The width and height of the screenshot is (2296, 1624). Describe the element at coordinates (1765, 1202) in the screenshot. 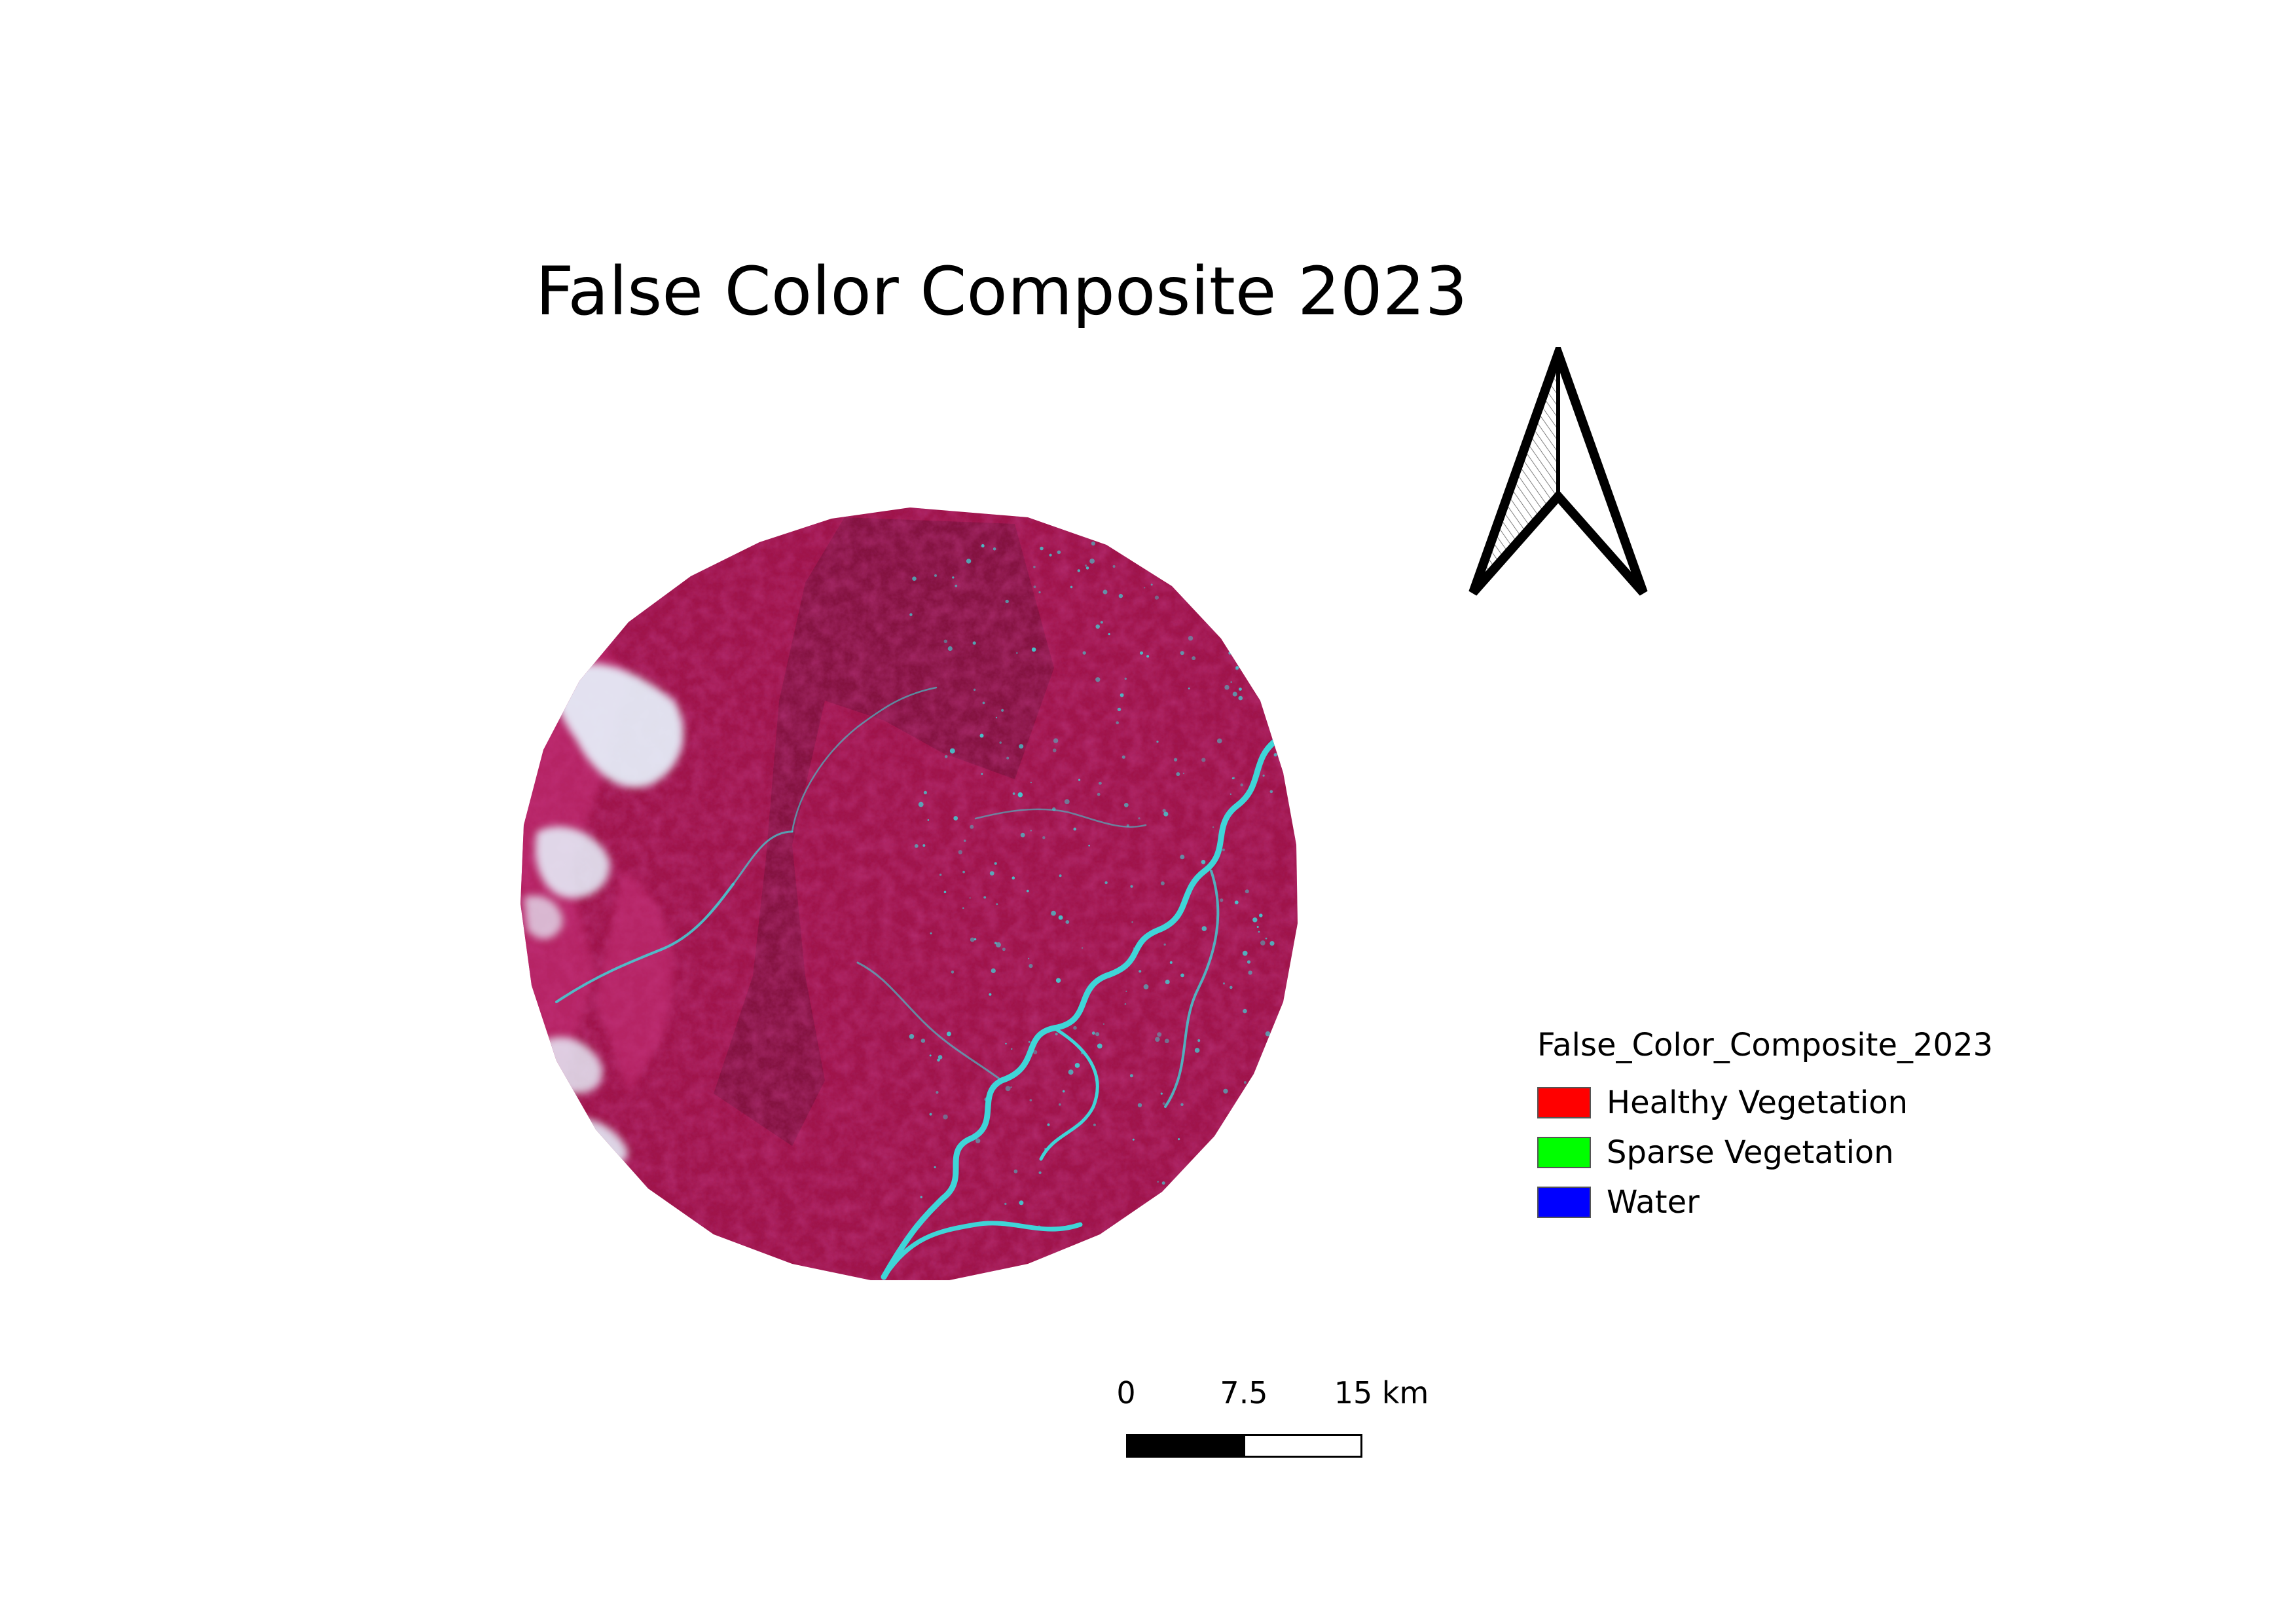

I see `legend-item: Water` at that location.